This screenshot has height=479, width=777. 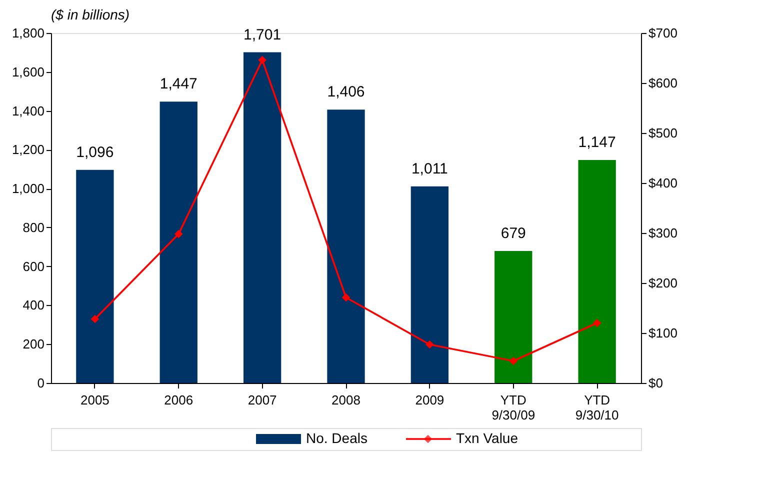 What do you see at coordinates (663, 83) in the screenshot?
I see `y2-tick-label: $600` at bounding box center [663, 83].